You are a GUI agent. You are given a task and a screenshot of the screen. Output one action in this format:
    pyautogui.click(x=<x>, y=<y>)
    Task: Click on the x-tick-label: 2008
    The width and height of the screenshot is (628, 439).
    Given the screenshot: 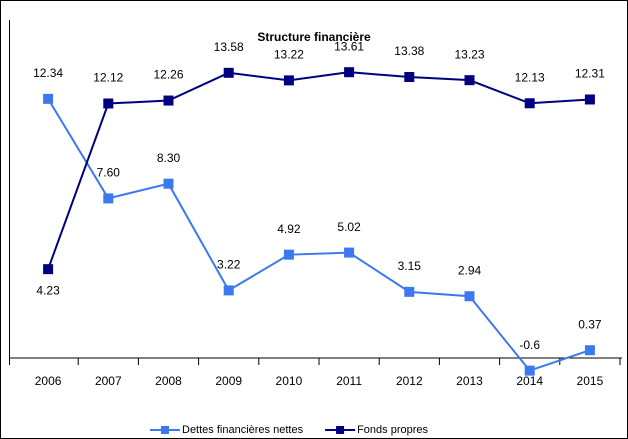 What is the action you would take?
    pyautogui.click(x=168, y=381)
    